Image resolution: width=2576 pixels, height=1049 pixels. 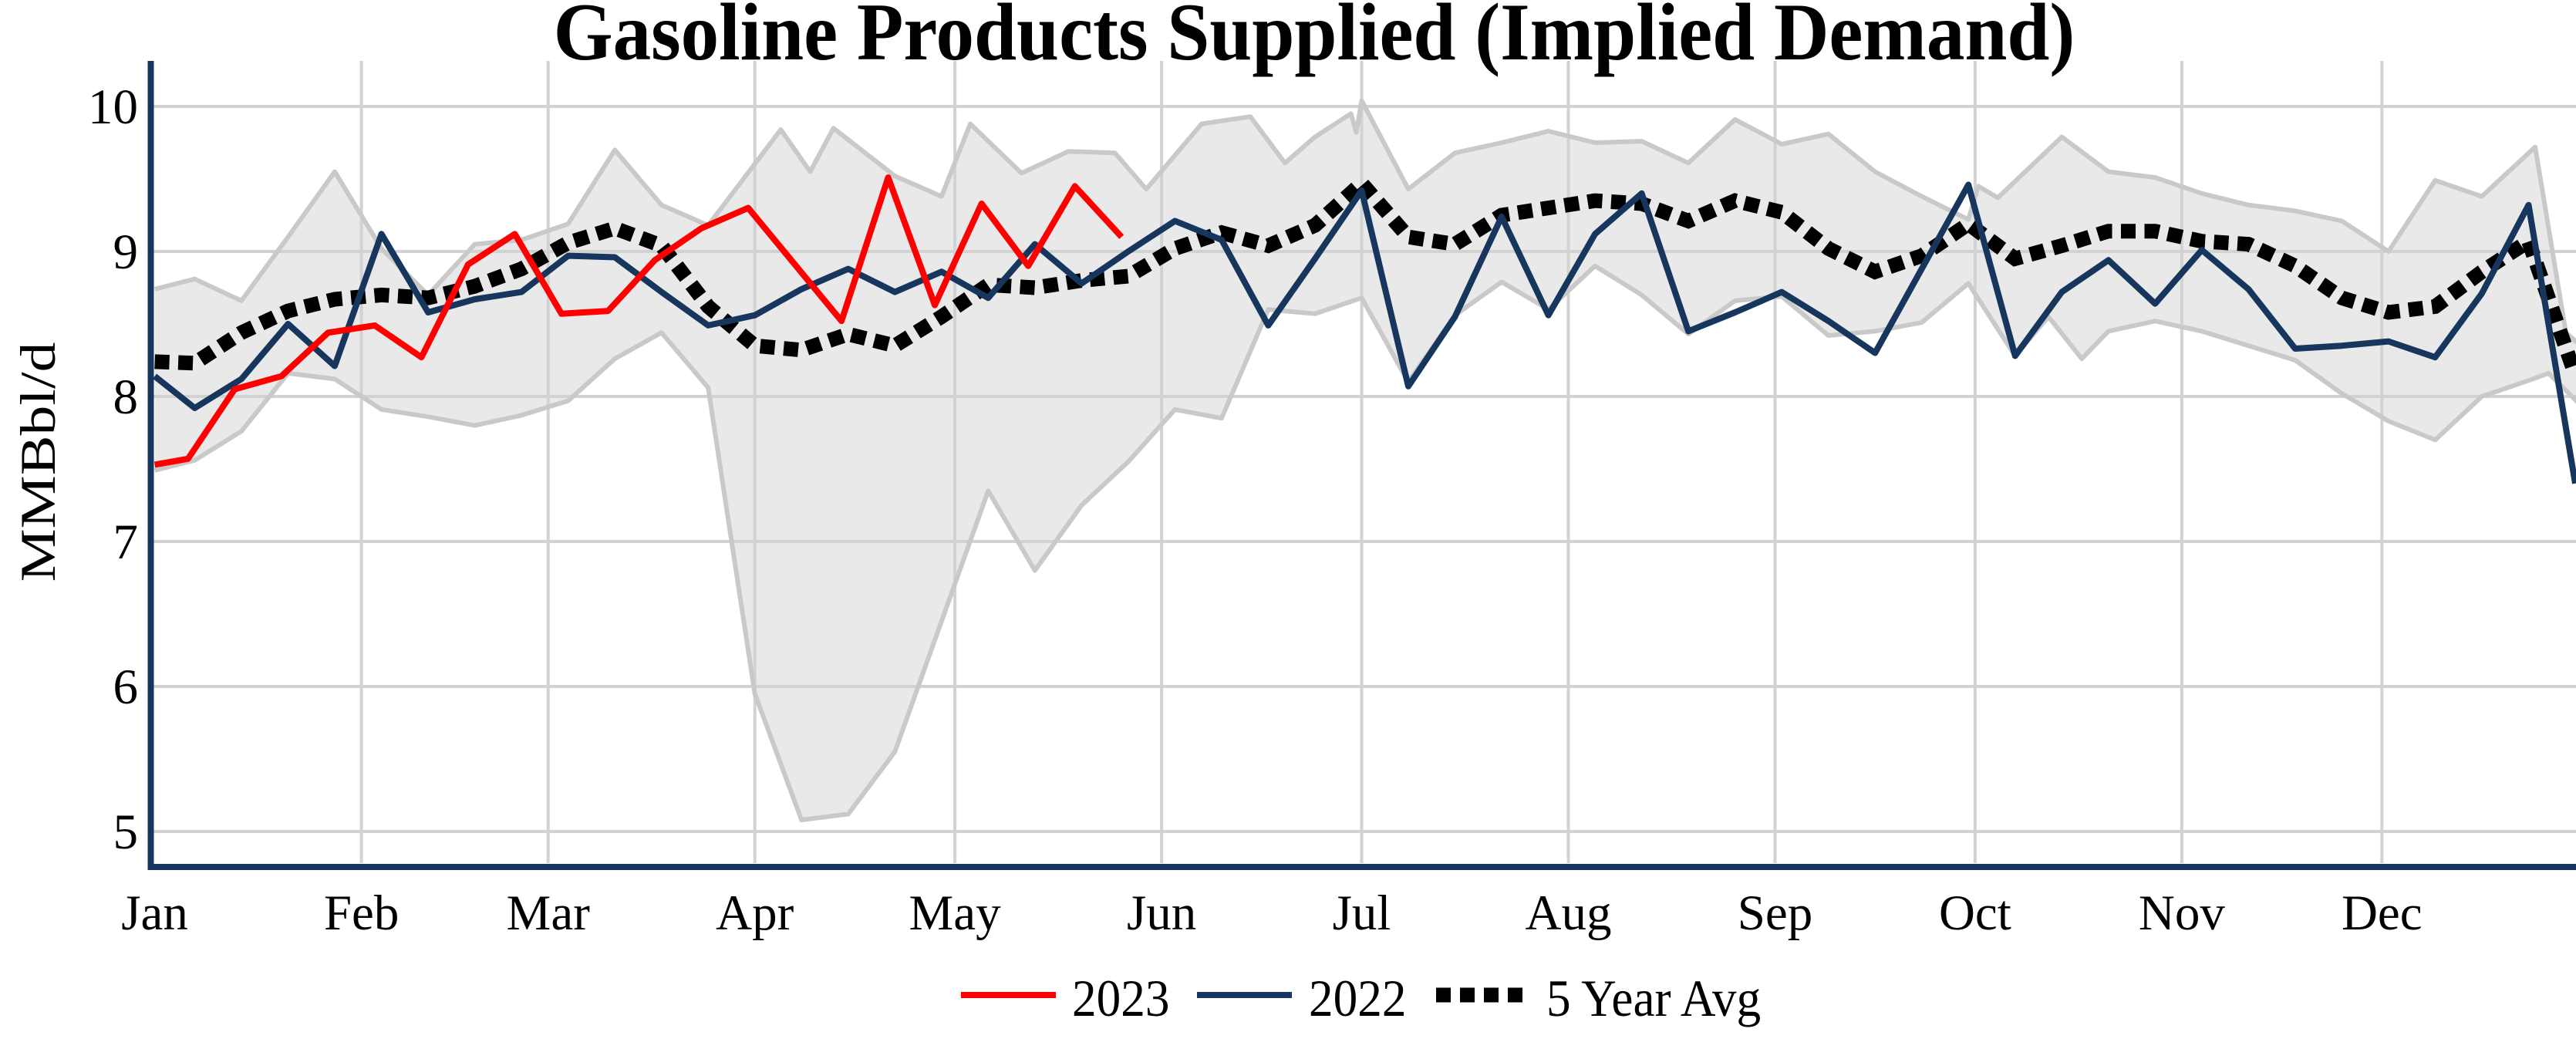 I want to click on svg-text: Dec, so click(x=2382, y=913).